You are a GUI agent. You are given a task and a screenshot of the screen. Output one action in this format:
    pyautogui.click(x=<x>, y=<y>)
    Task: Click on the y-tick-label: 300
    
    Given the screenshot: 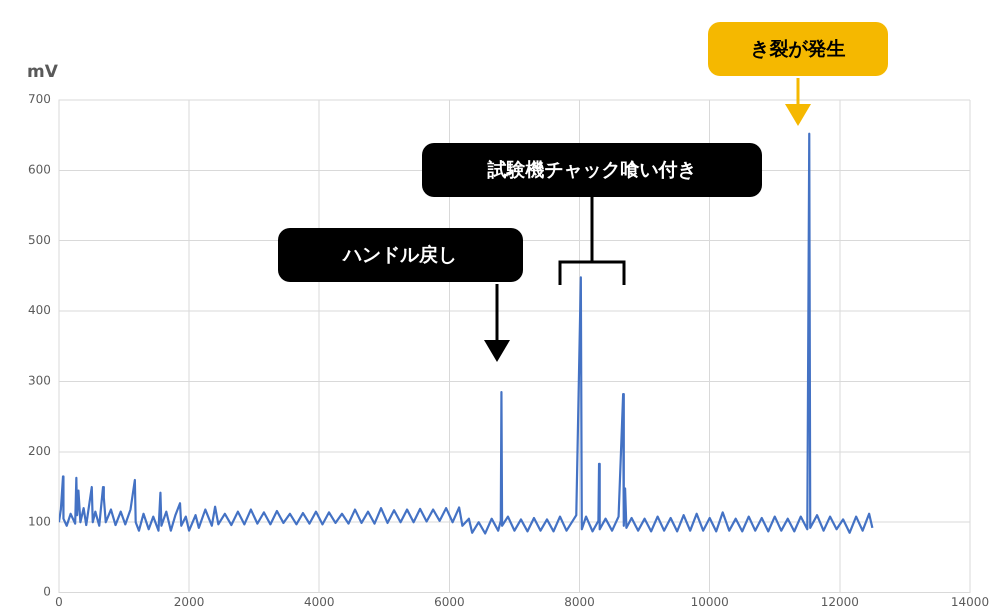 What is the action you would take?
    pyautogui.click(x=39, y=381)
    